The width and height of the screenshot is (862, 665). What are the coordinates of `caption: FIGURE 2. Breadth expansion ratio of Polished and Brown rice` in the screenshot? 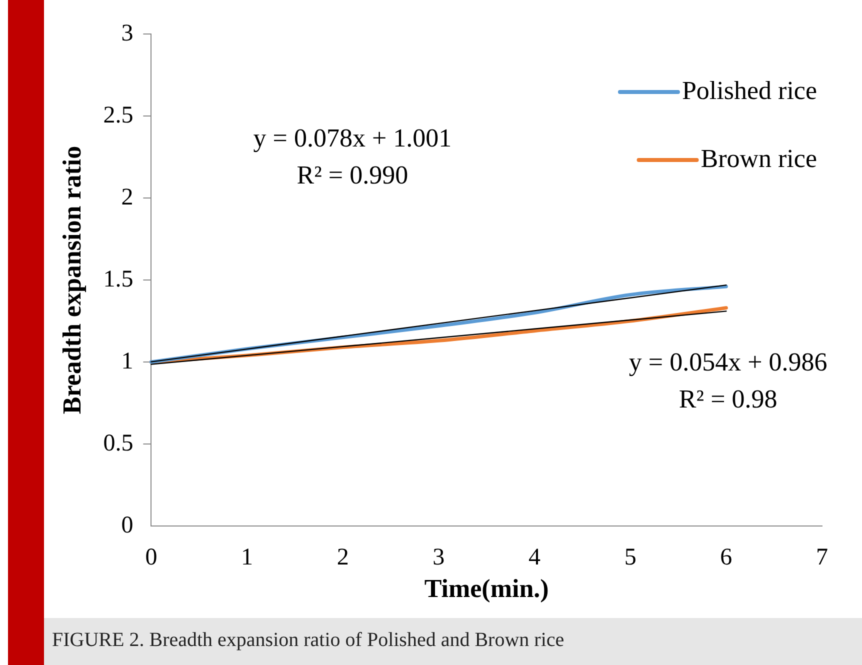 It's located at (453, 641).